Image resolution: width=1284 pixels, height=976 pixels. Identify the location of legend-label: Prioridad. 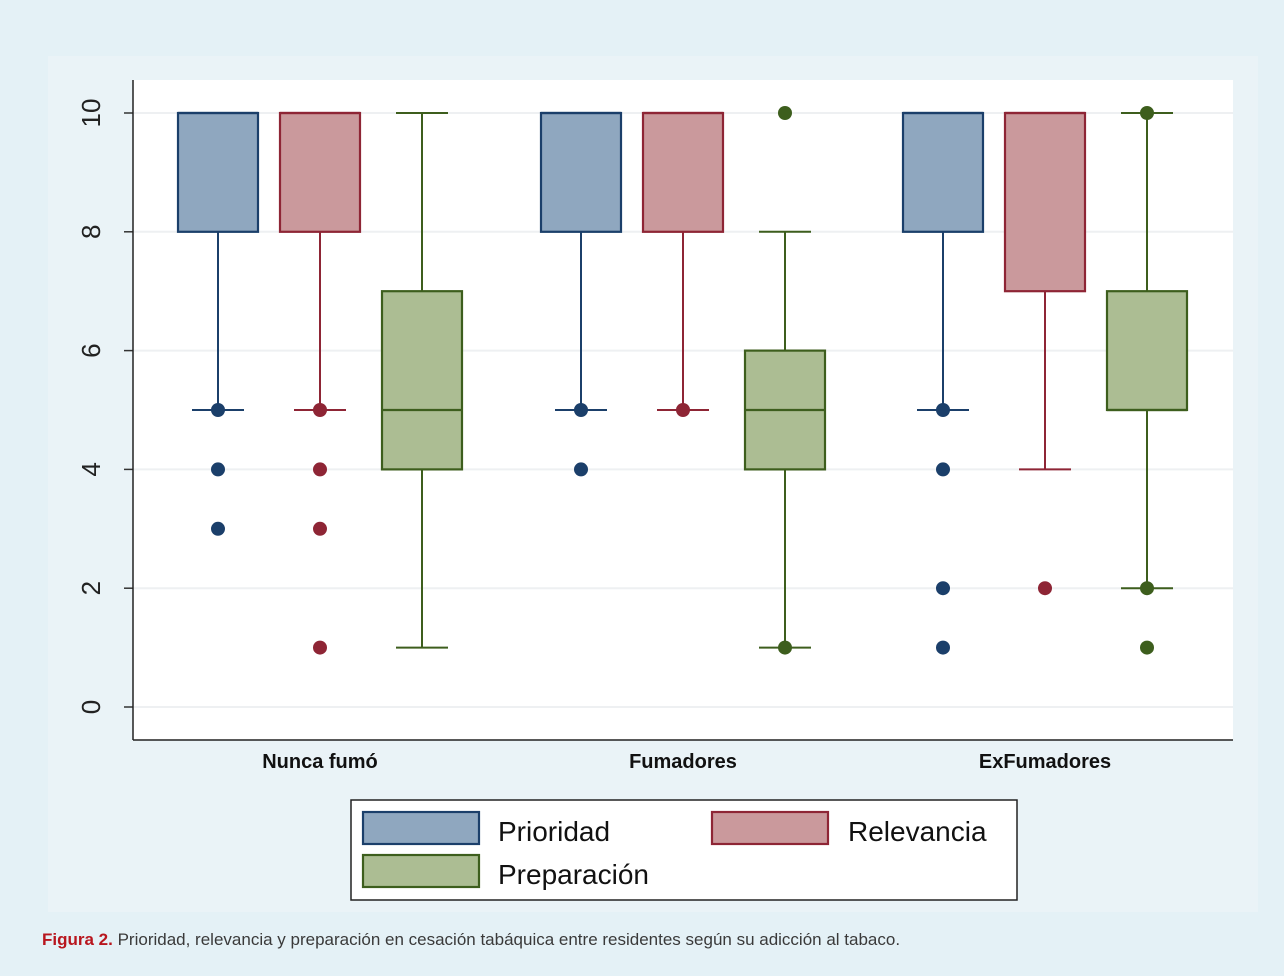
(554, 831).